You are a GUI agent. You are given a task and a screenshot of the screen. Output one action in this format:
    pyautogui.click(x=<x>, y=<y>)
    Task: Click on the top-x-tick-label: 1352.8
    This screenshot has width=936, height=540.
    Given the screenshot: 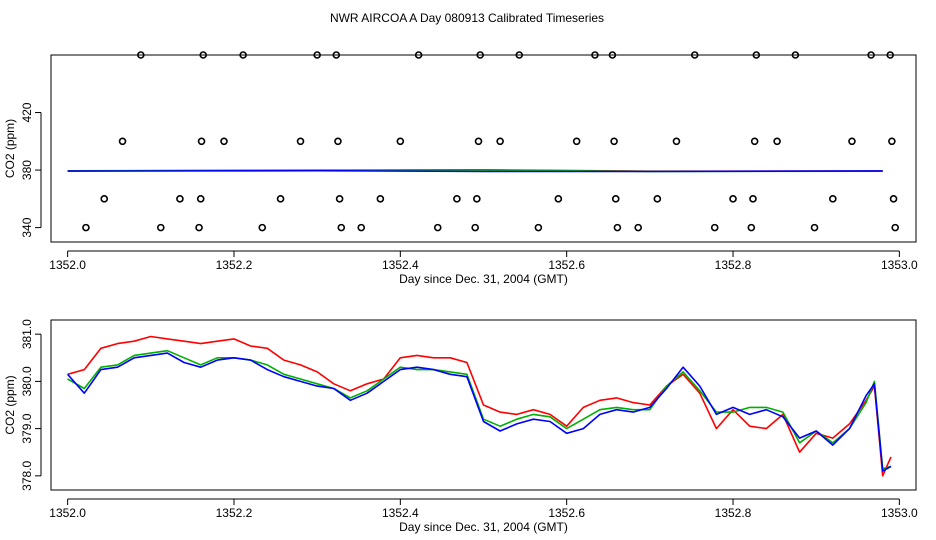 What is the action you would take?
    pyautogui.click(x=733, y=265)
    